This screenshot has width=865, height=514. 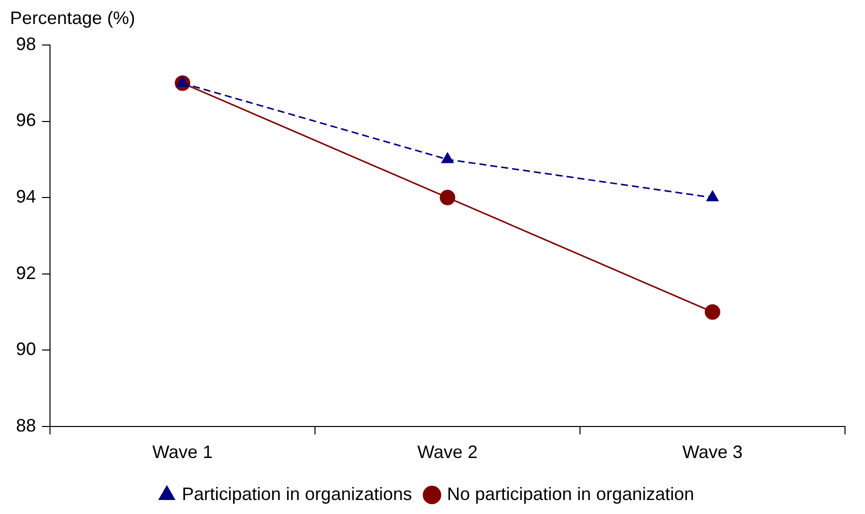 What do you see at coordinates (26, 196) in the screenshot?
I see `y-tick-label: 94` at bounding box center [26, 196].